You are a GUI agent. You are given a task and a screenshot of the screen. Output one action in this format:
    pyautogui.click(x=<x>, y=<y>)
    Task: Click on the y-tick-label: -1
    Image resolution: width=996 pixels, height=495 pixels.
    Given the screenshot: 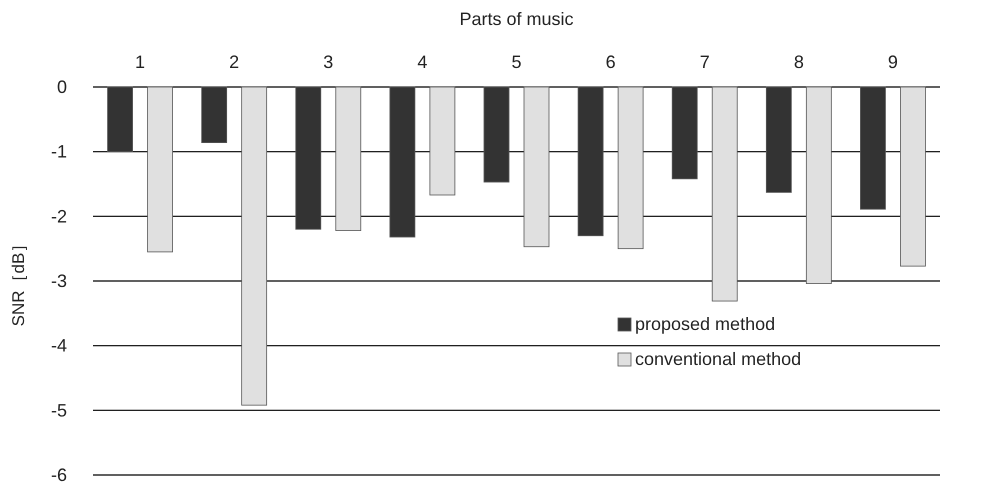 What is the action you would take?
    pyautogui.click(x=58, y=152)
    